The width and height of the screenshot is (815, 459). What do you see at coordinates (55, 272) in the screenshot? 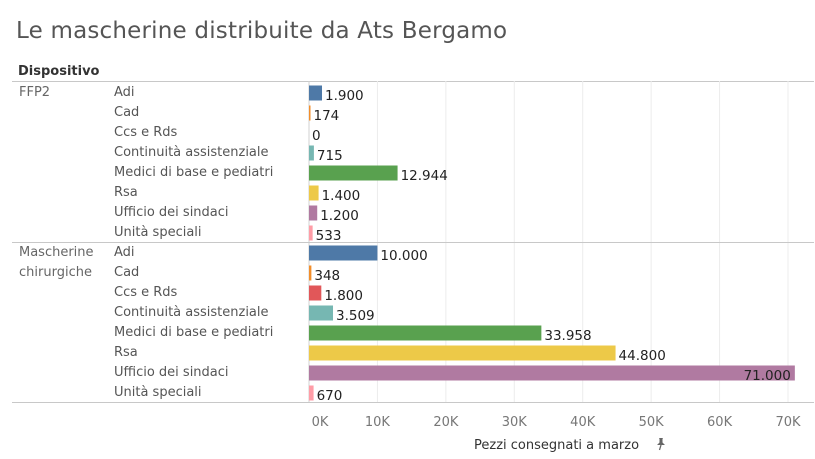
I see `group-label: chirurgiche` at bounding box center [55, 272].